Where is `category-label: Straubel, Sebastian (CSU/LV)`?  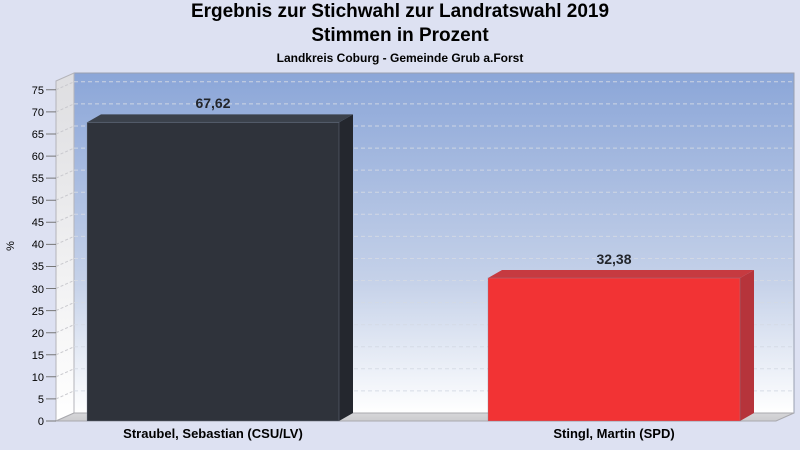
category-label: Straubel, Sebastian (CSU/LV) is located at coordinates (213, 433).